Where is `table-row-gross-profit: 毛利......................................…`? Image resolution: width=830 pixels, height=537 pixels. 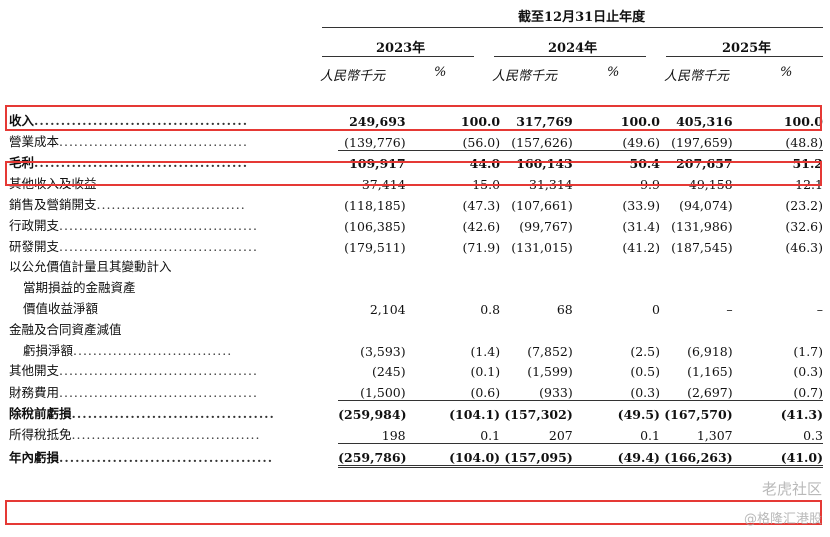 table-row-gross-profit: 毛利......................................… is located at coordinates (416, 160).